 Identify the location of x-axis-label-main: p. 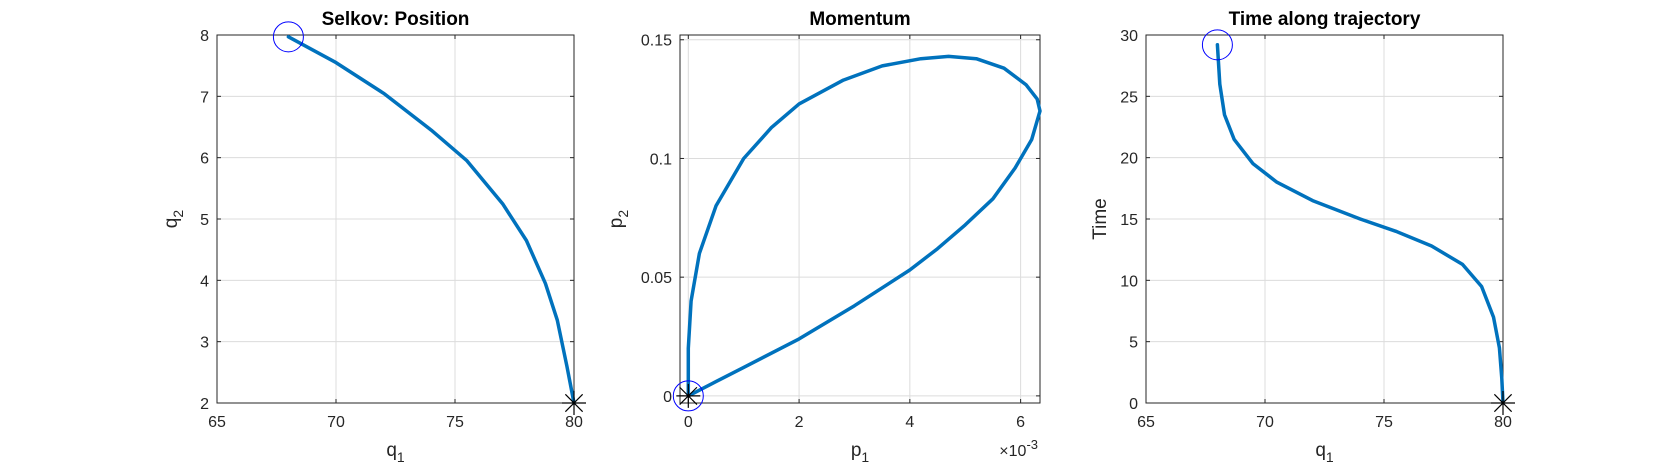
(856, 450).